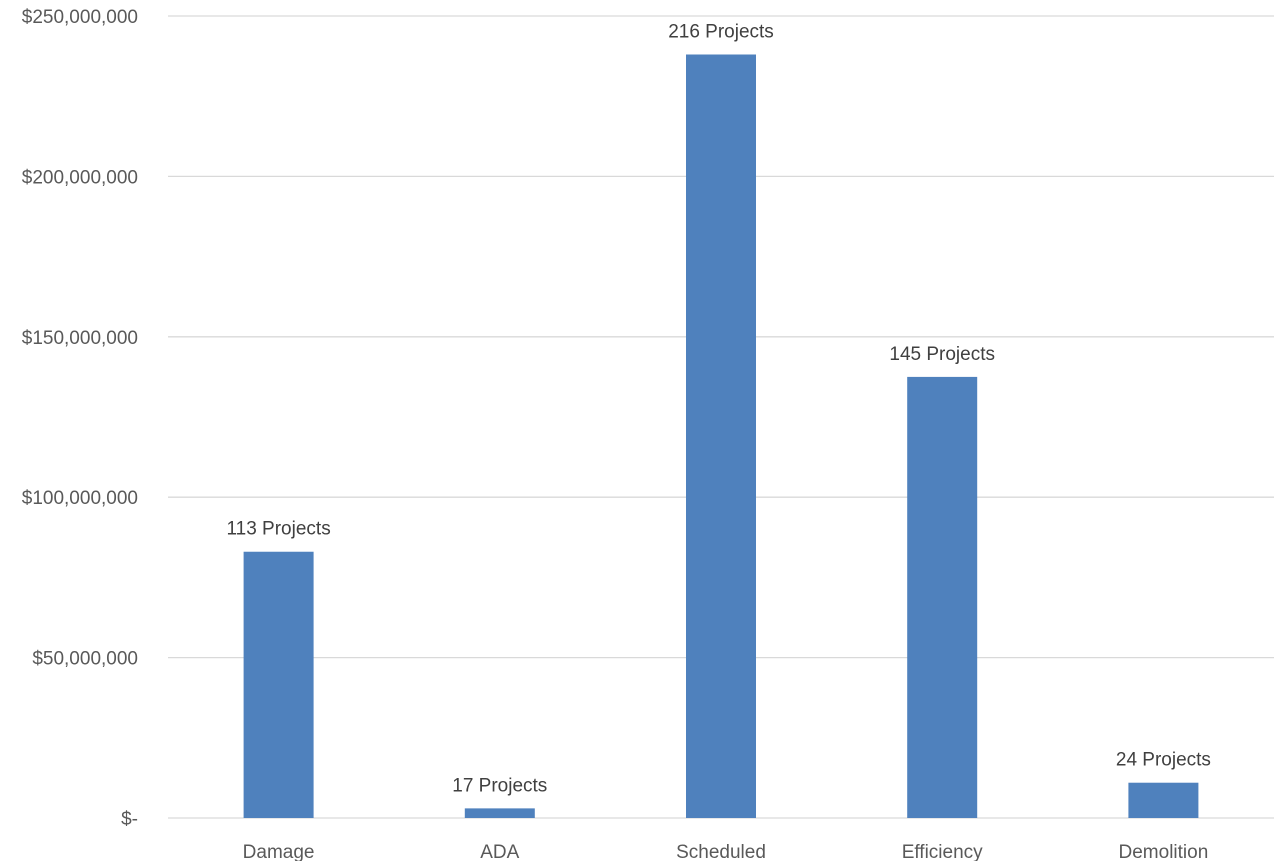  Describe the element at coordinates (85, 659) in the screenshot. I see `y-tick-label: $50,000,000` at that location.